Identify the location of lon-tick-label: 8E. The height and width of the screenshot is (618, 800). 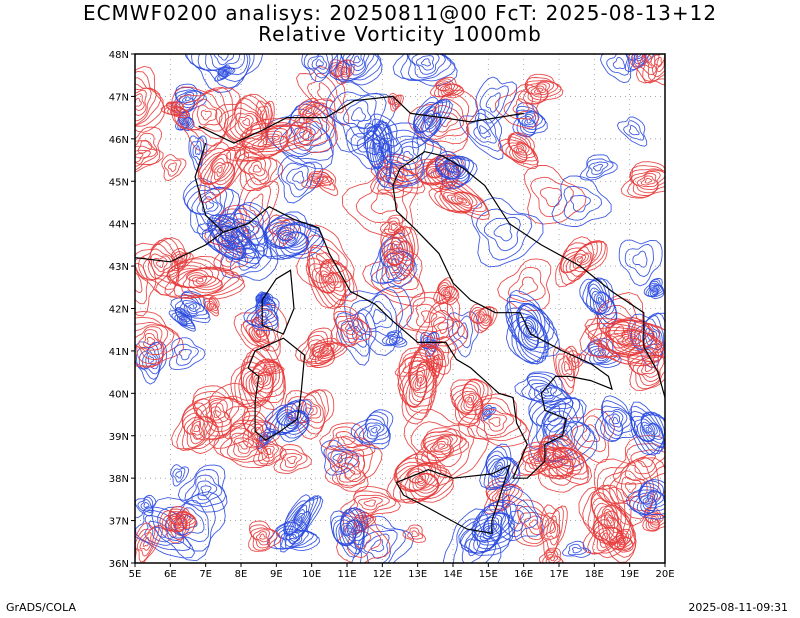
(241, 574).